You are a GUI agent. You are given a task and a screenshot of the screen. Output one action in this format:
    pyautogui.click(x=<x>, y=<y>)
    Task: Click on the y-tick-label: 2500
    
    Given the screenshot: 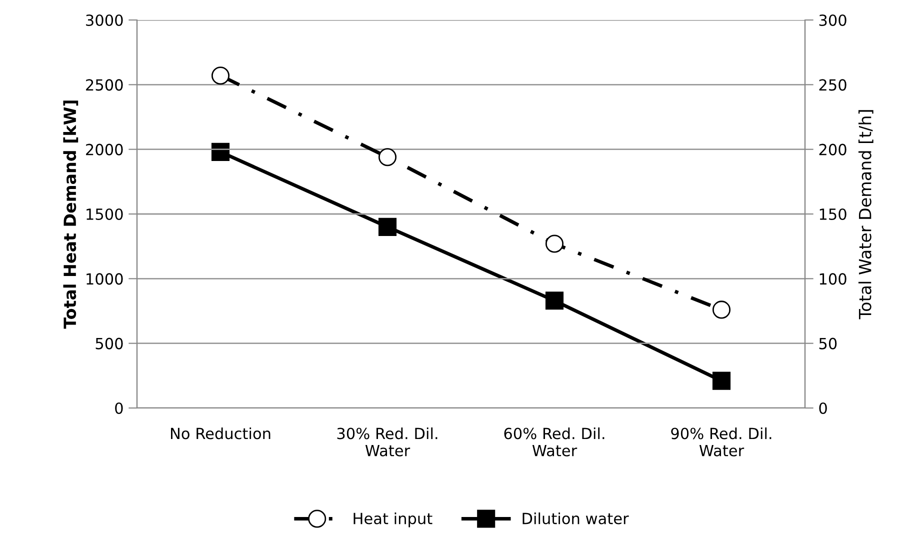 What is the action you would take?
    pyautogui.click(x=104, y=85)
    